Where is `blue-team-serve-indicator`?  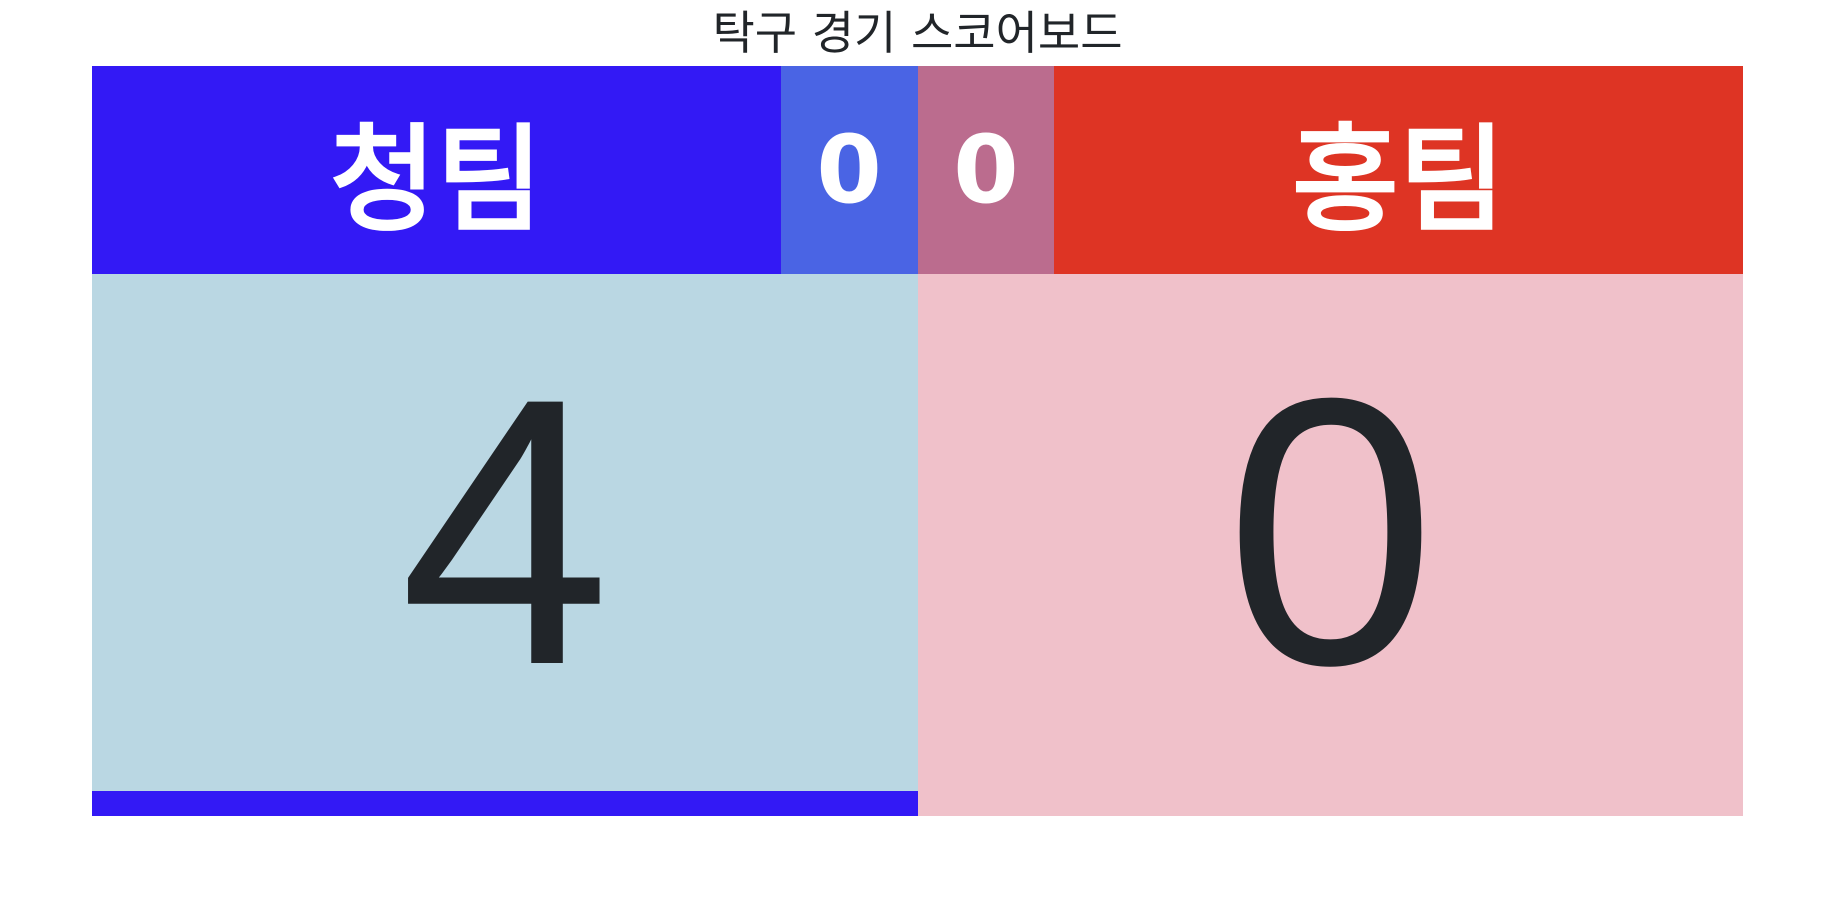
blue-team-serve-indicator is located at coordinates (505, 803).